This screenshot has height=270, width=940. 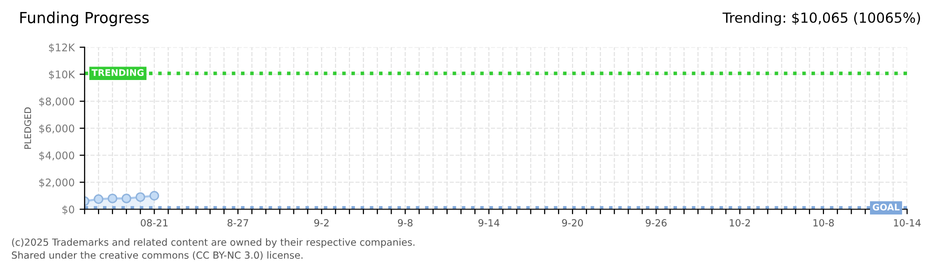 What do you see at coordinates (56, 183) in the screenshot?
I see `y-tick-label: $2,000` at bounding box center [56, 183].